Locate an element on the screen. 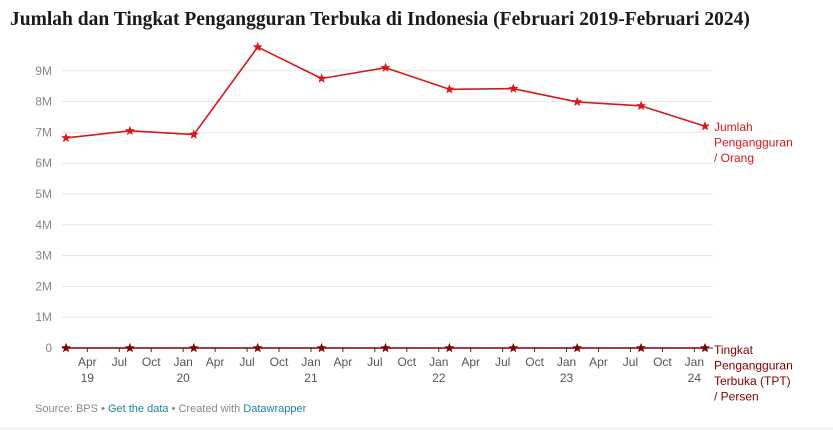  y-tick-label: 2M is located at coordinates (43, 286).